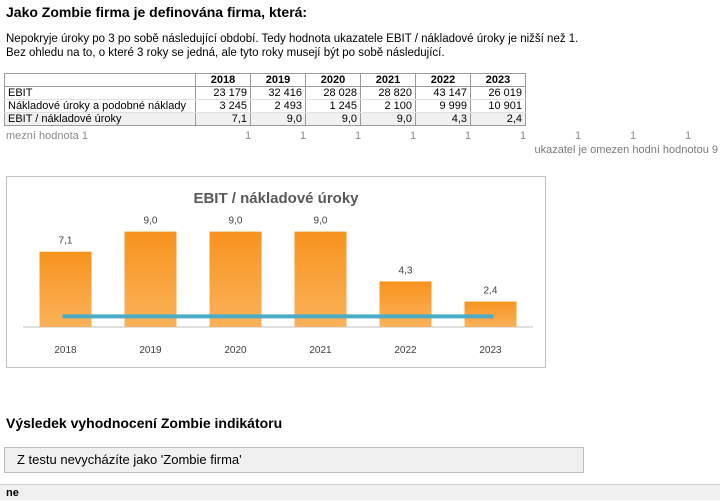  I want to click on cell: 7,1, so click(223, 119).